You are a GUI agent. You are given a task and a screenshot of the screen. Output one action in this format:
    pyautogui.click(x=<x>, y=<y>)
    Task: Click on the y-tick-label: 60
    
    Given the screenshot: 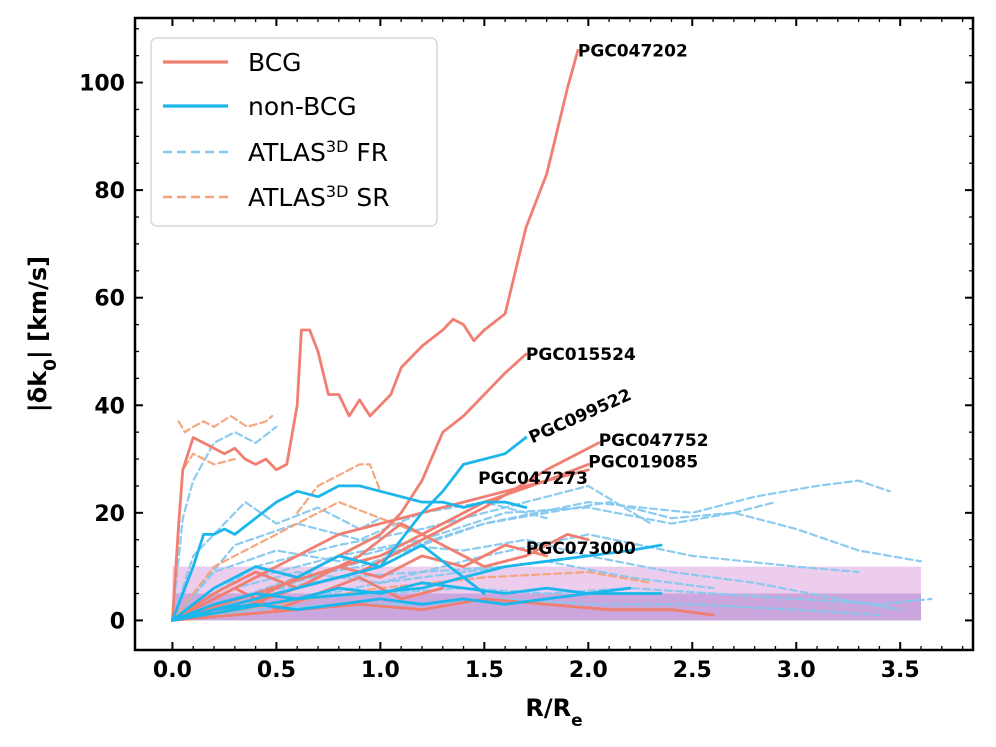 What is the action you would take?
    pyautogui.click(x=109, y=299)
    